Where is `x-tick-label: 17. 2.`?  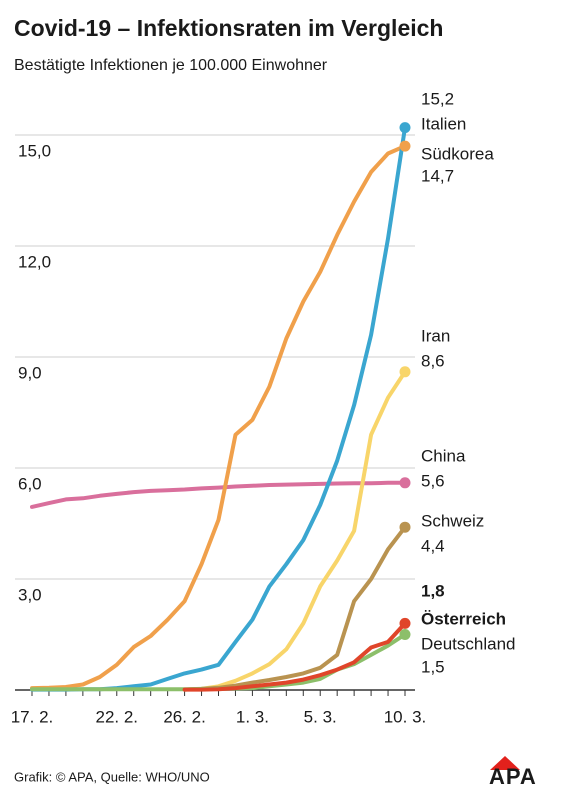 x-tick-label: 17. 2. is located at coordinates (32, 716).